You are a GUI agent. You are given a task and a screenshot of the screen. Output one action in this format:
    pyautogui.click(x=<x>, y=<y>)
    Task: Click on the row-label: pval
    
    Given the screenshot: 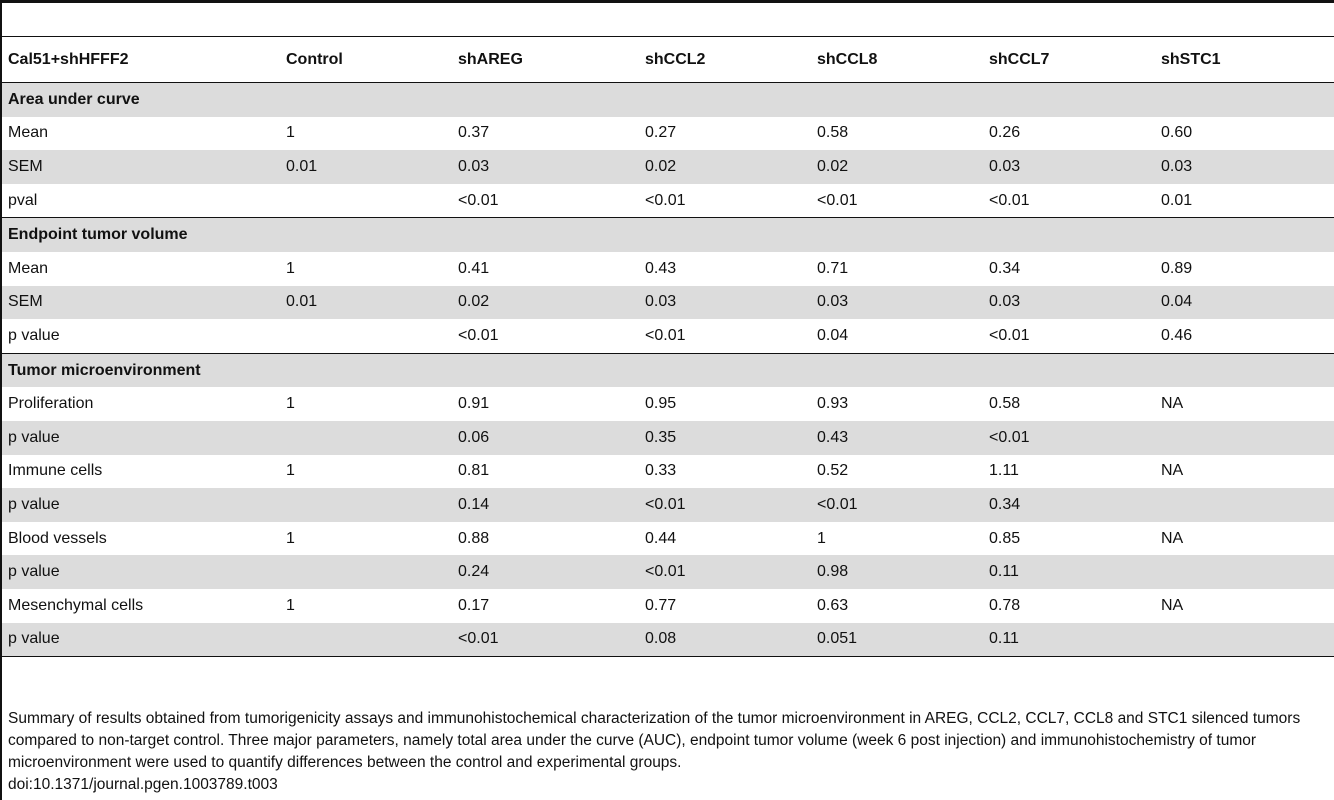 What is the action you would take?
    pyautogui.click(x=23, y=200)
    